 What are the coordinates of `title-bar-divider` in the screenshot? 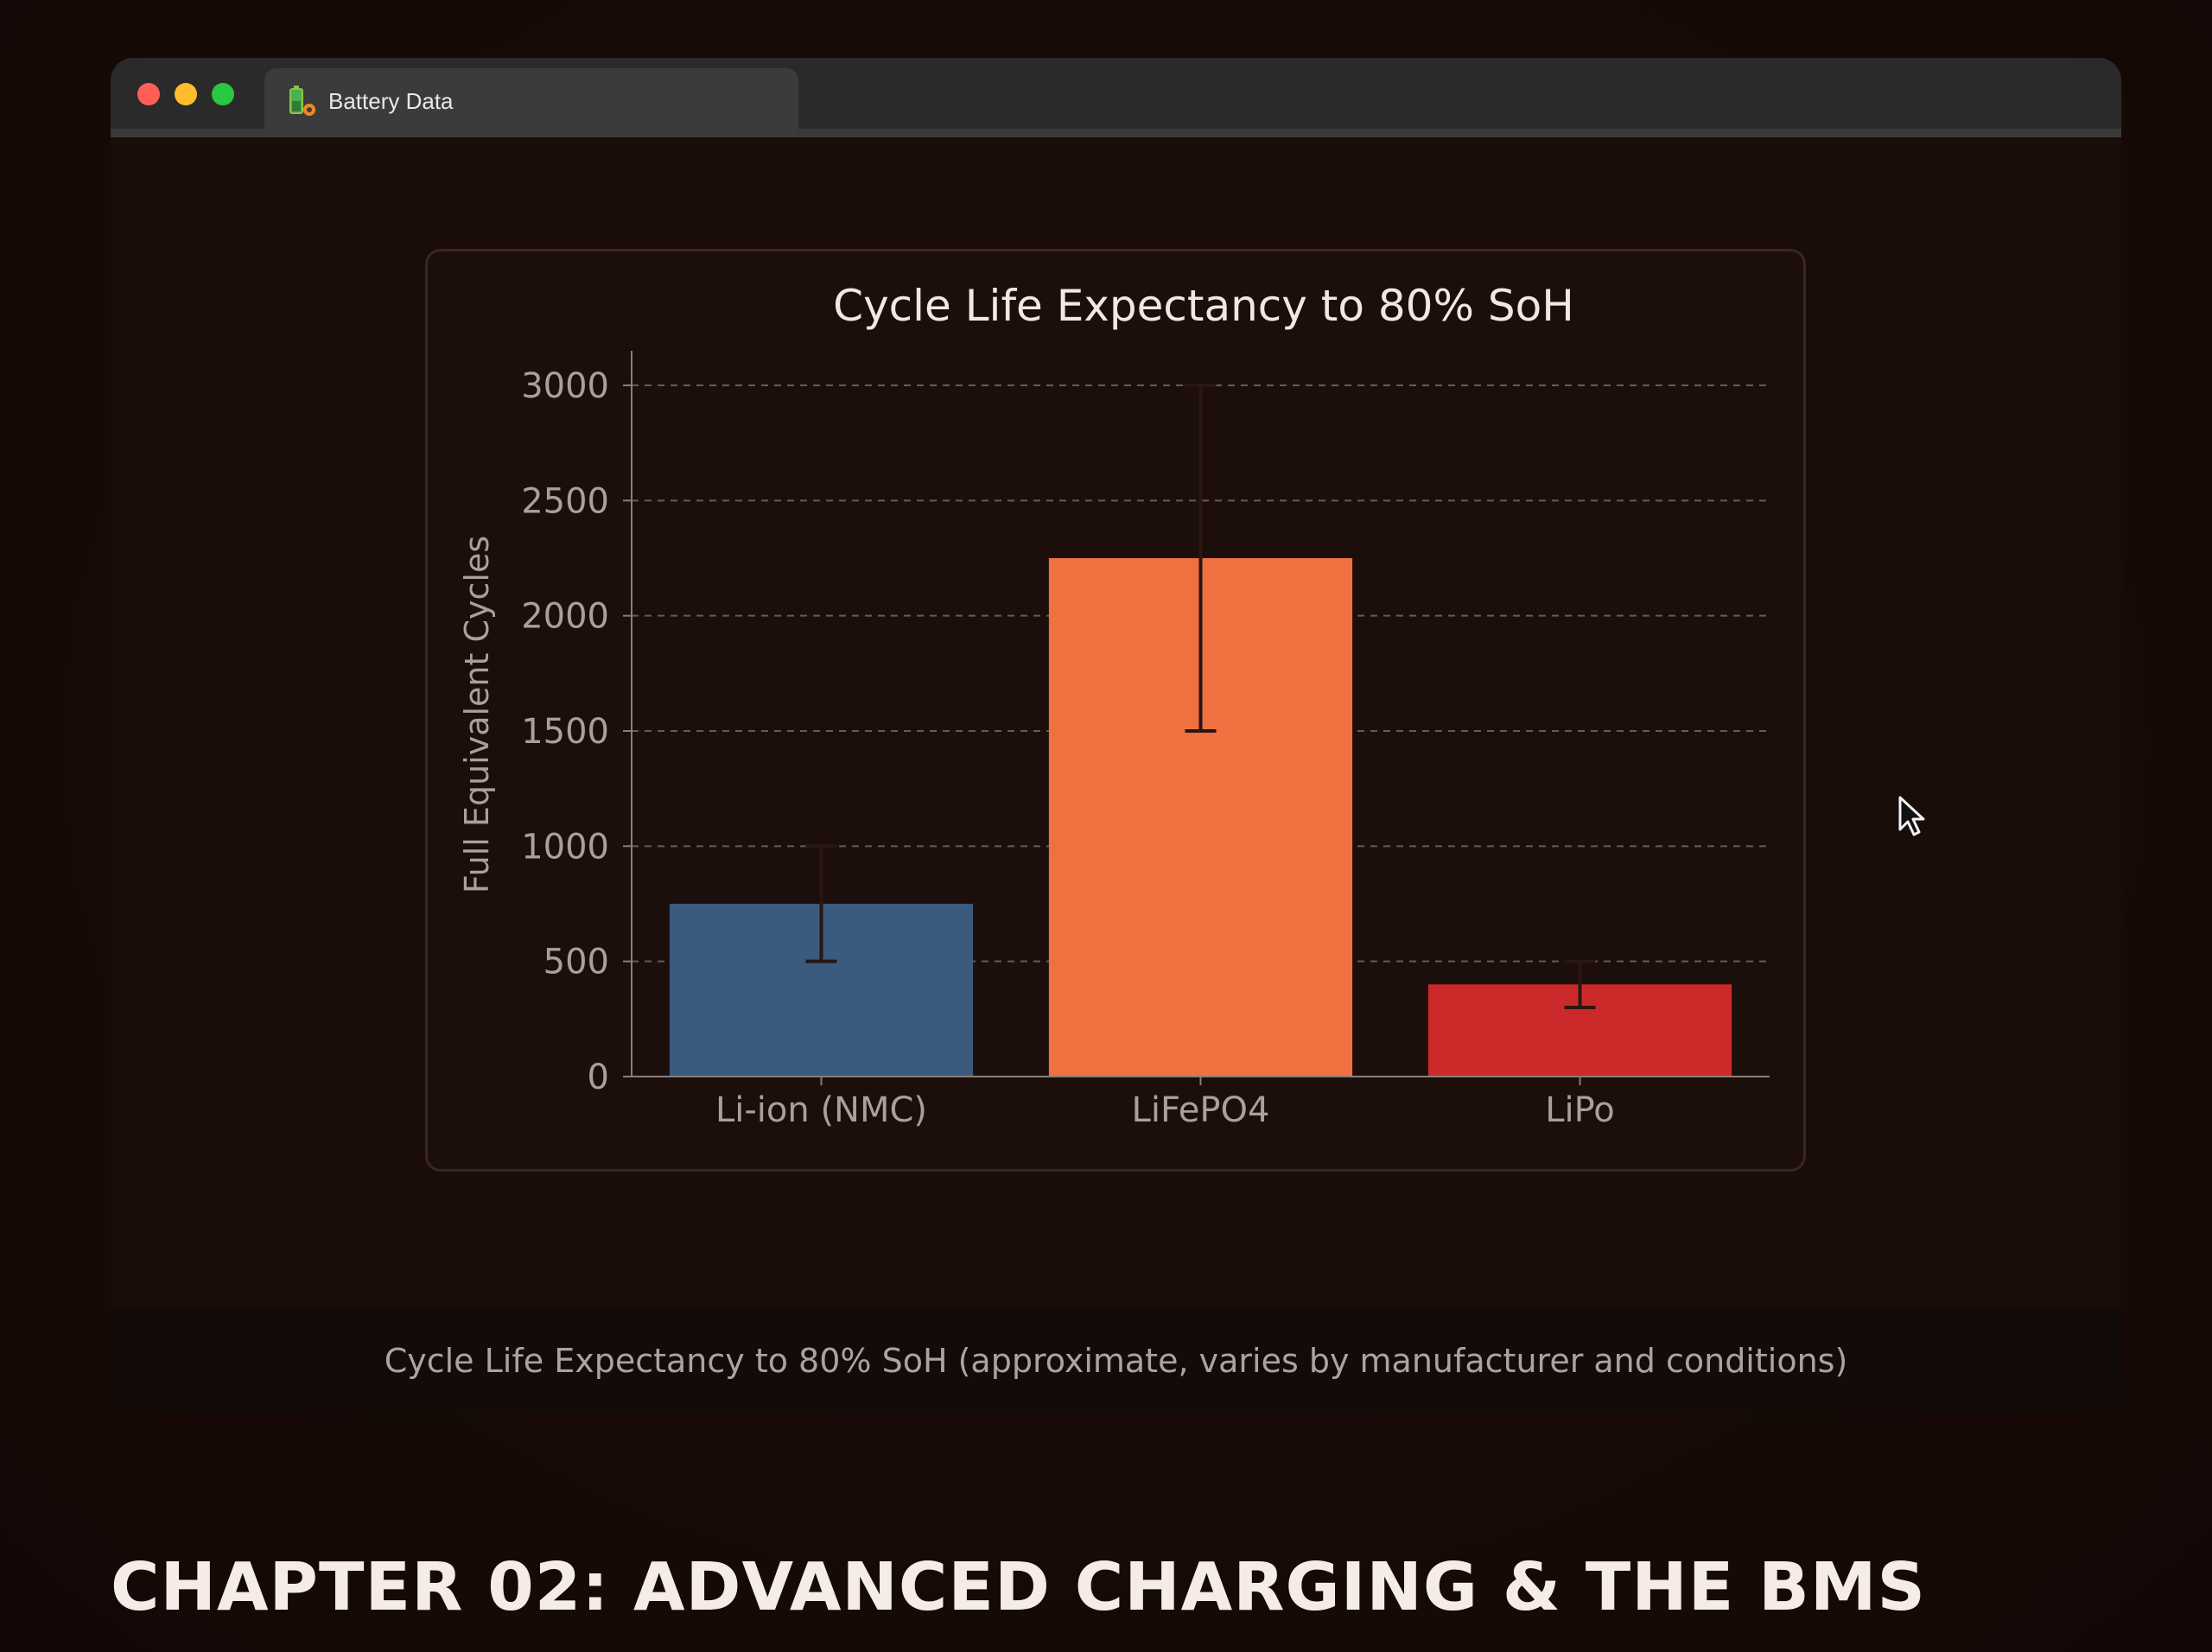 It's located at (1116, 133).